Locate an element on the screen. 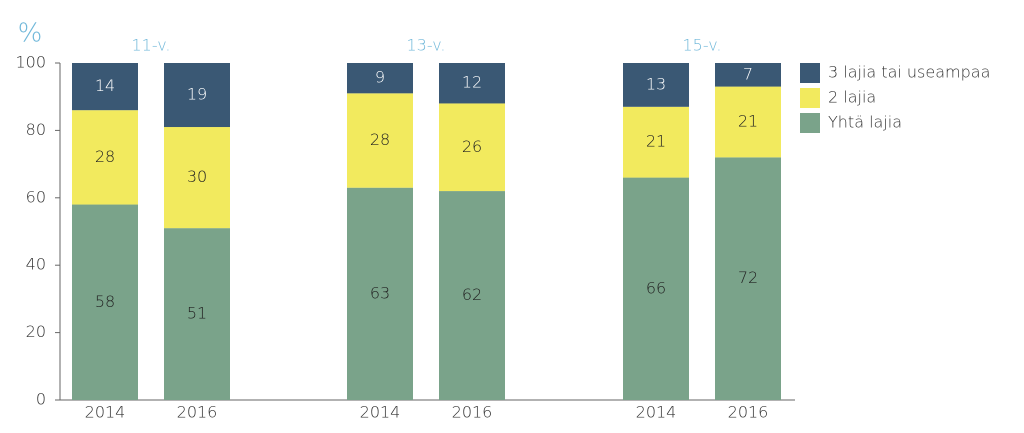  data-label: 30 is located at coordinates (197, 176).